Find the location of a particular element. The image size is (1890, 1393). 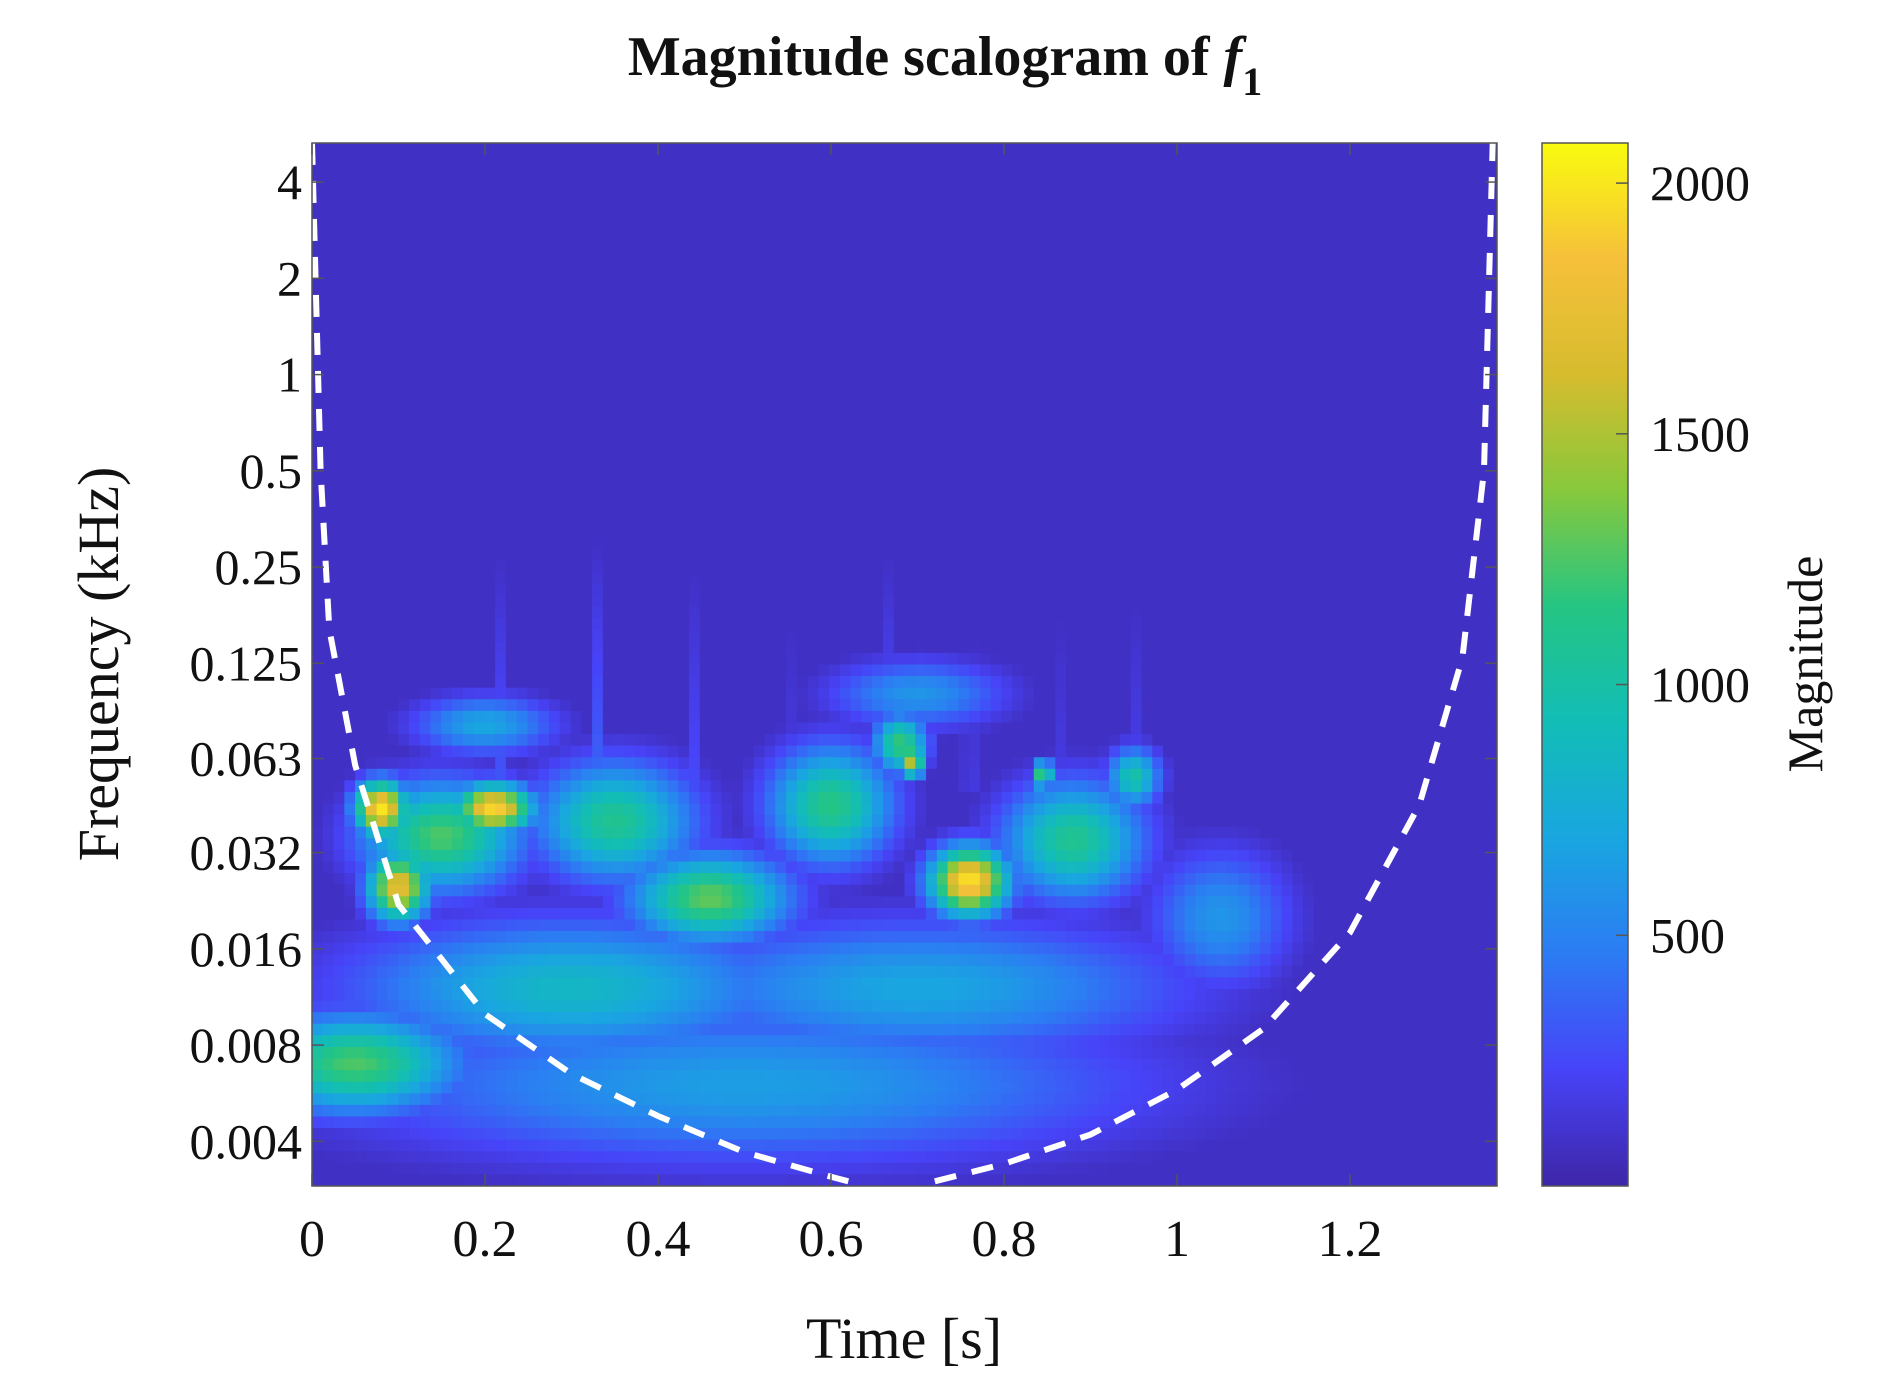

heatmap-row is located at coordinates (904, 334).